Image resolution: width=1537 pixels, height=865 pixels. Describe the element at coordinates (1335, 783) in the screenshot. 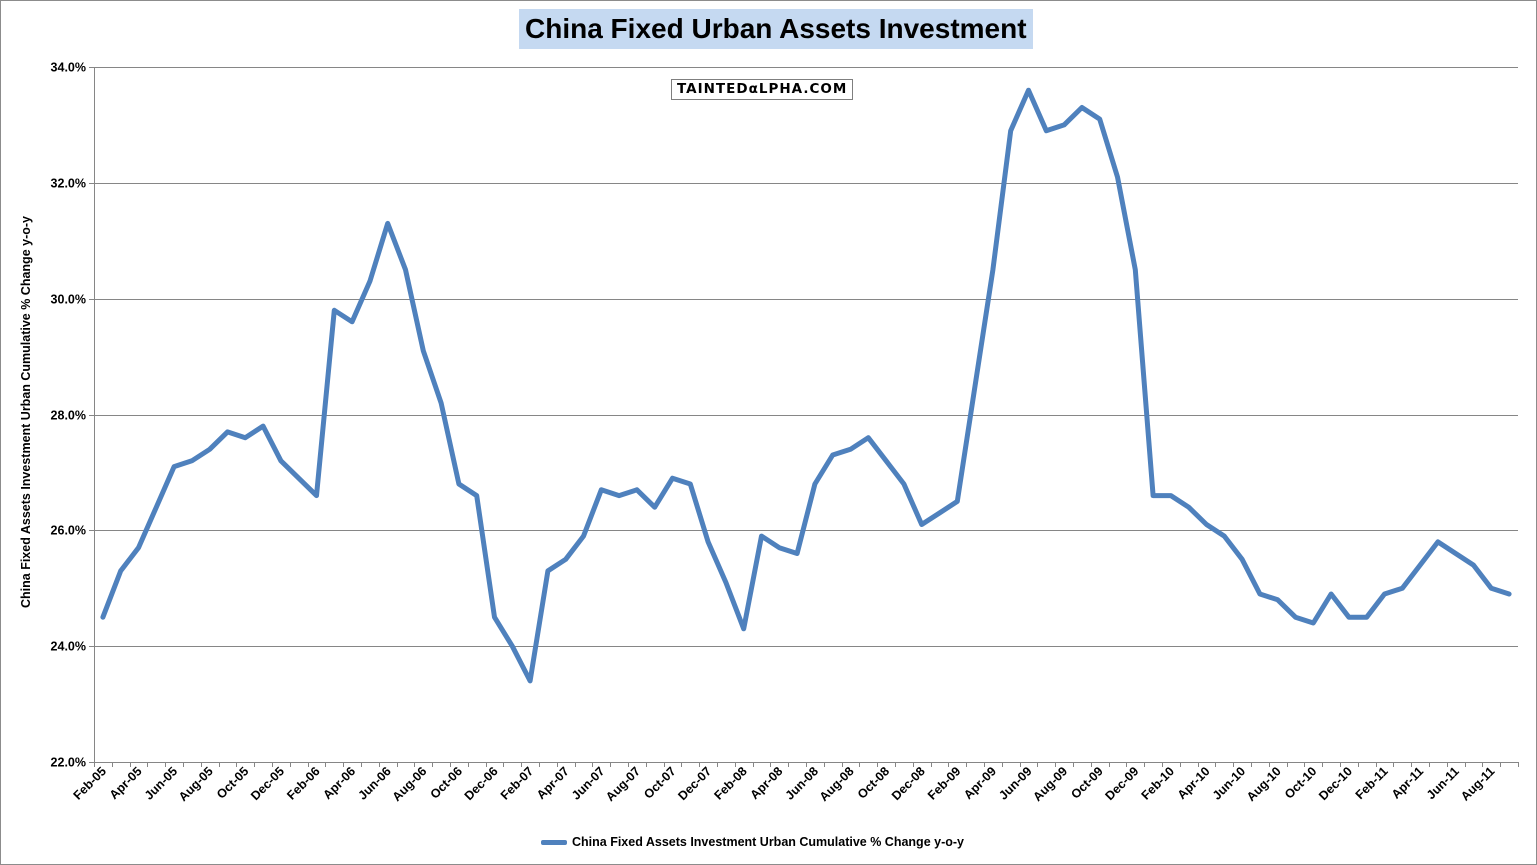

I see `x-tick-label: Dec-10` at that location.